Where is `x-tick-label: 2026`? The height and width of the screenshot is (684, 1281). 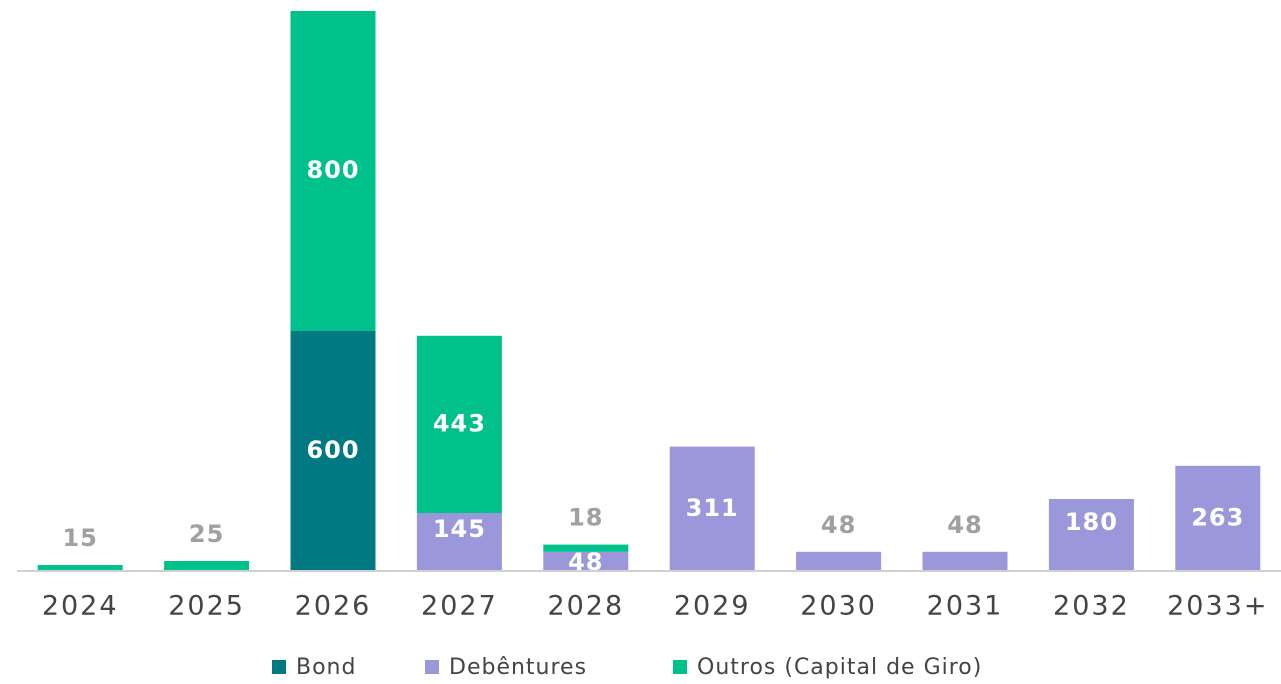 x-tick-label: 2026 is located at coordinates (333, 606).